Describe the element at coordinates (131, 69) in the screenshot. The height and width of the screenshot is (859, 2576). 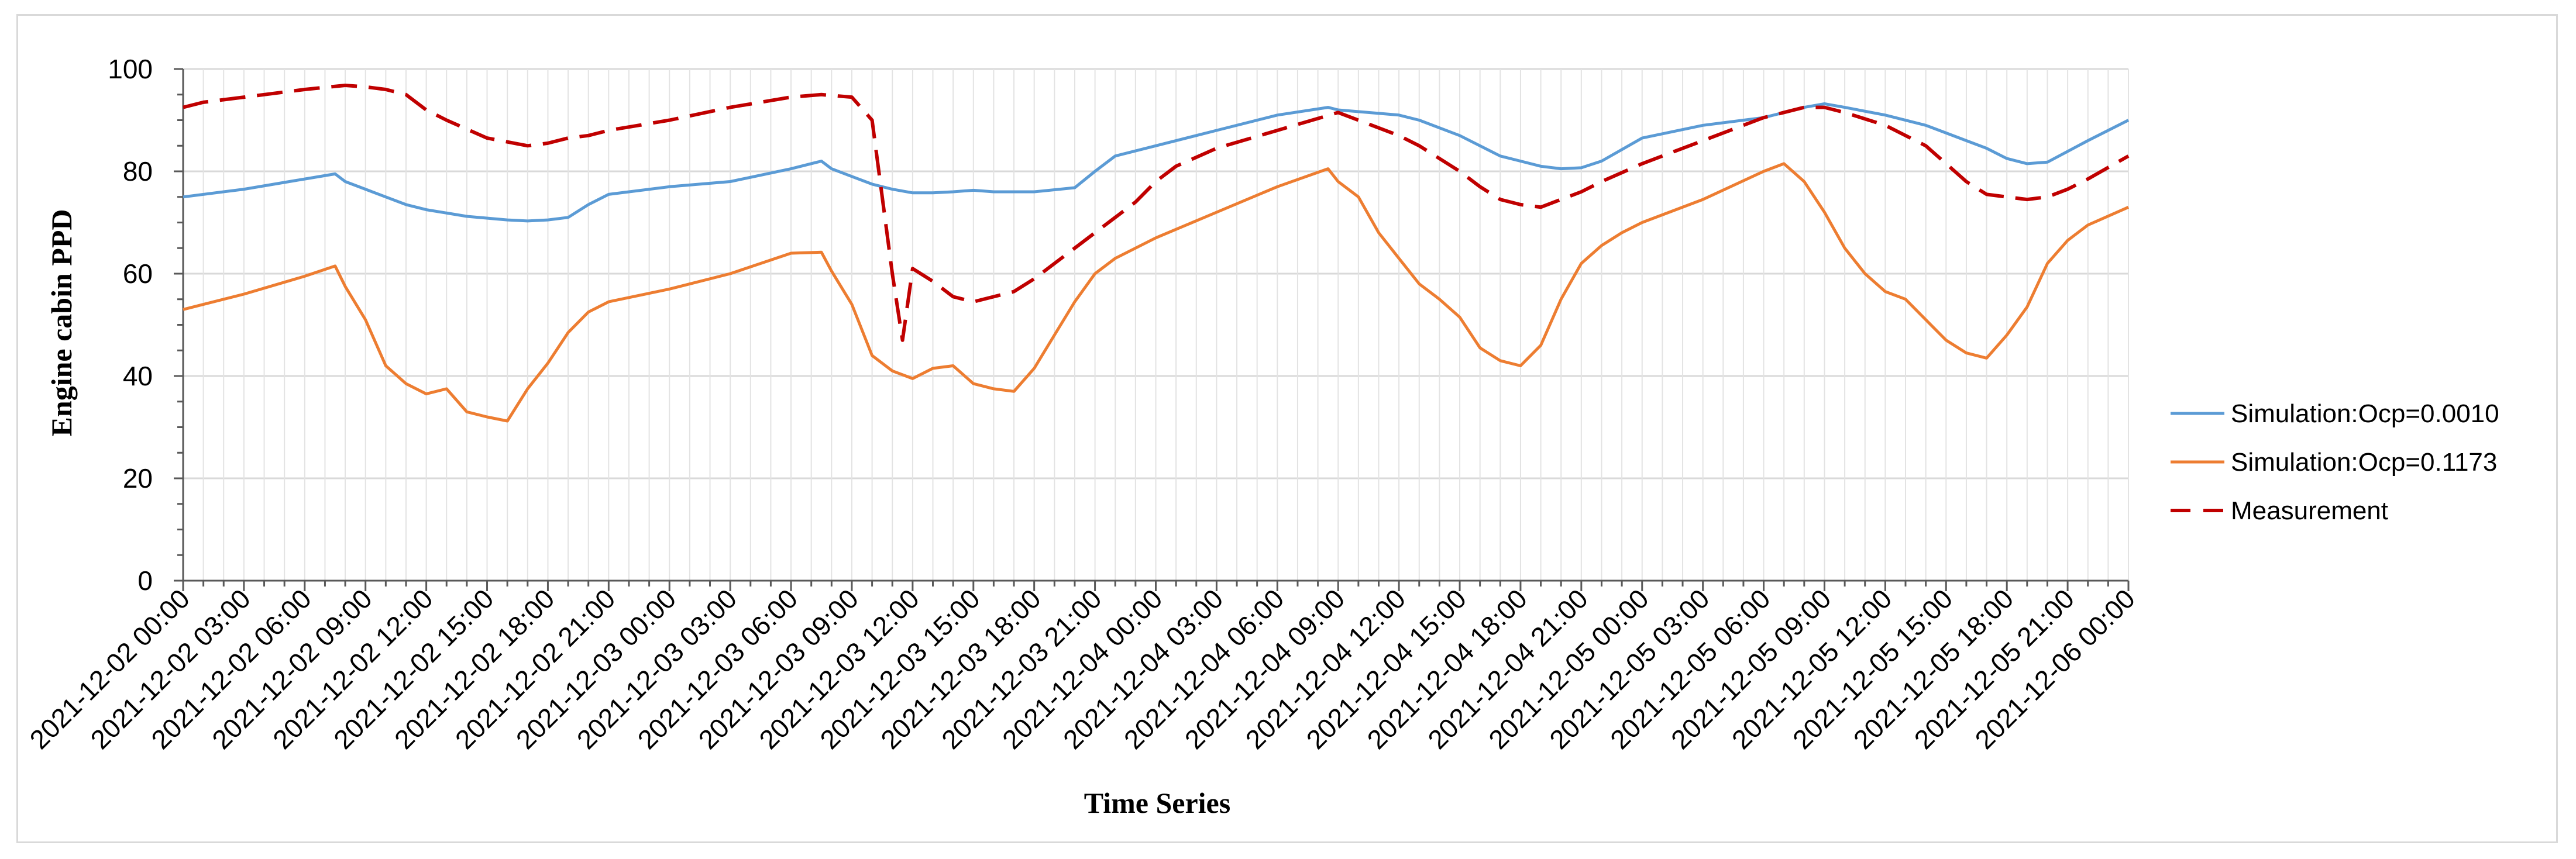
I see `y-tick-label: 100` at that location.